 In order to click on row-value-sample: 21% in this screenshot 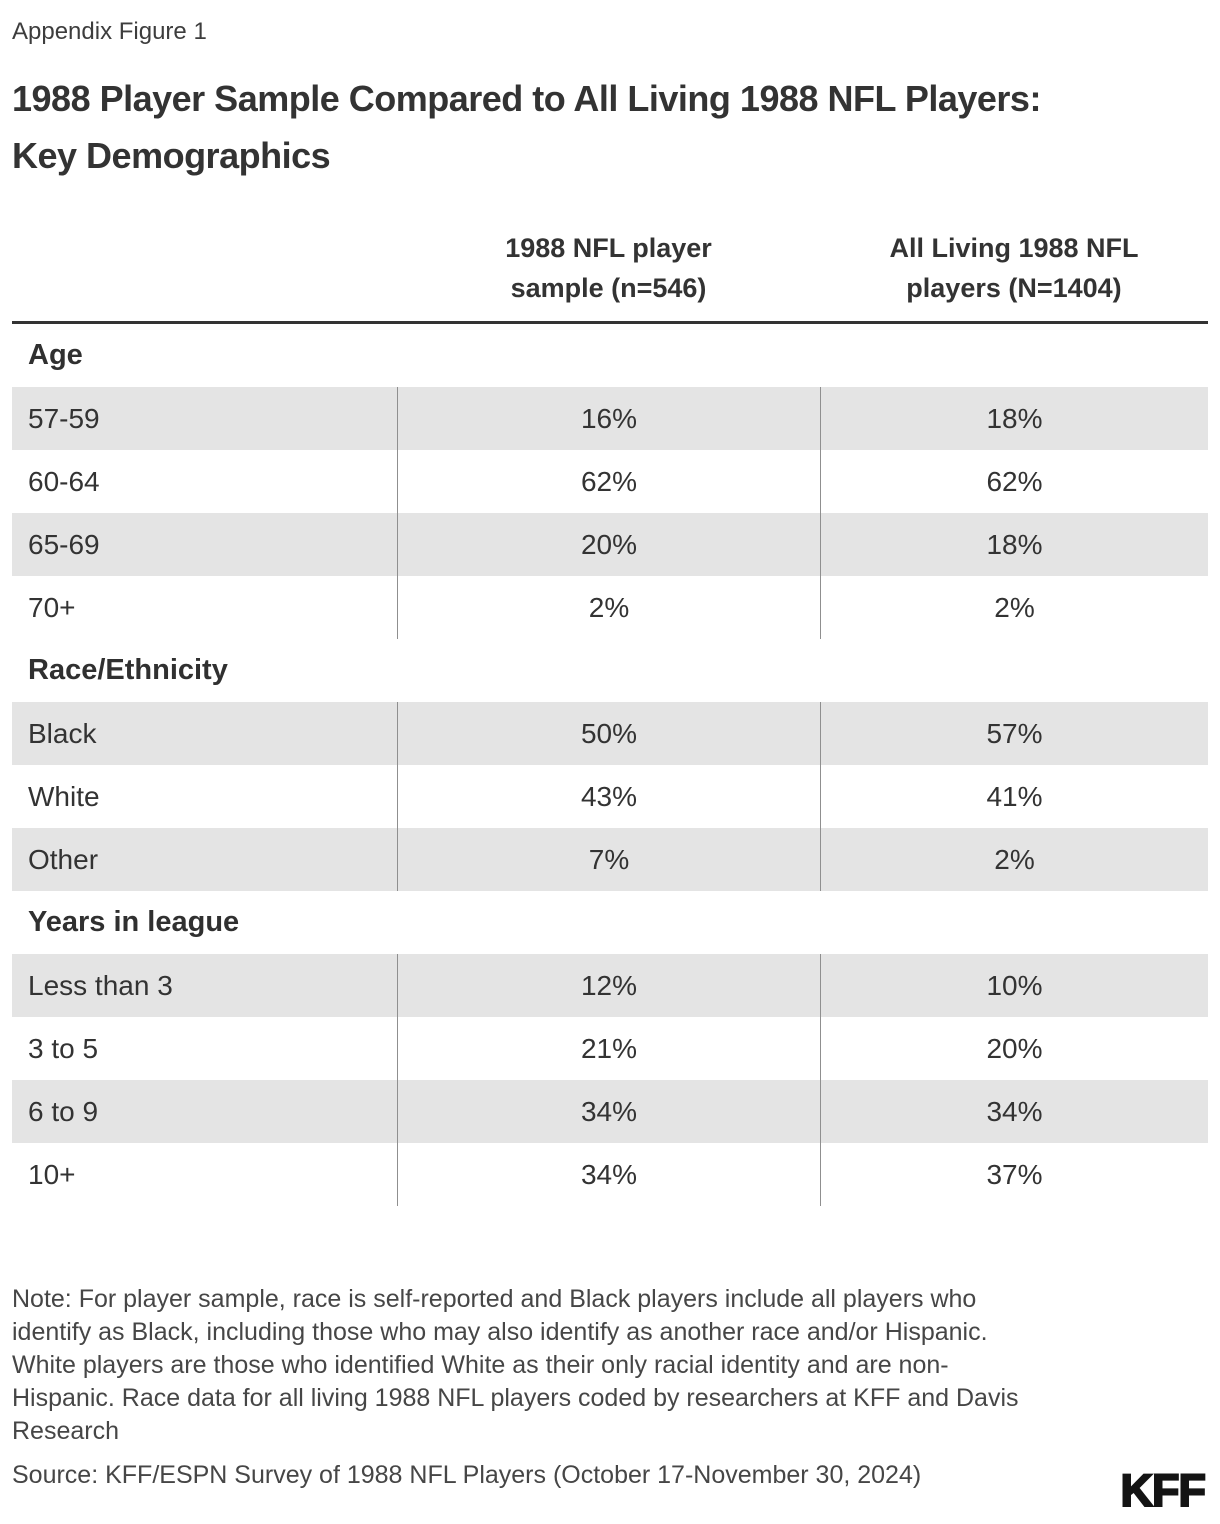, I will do `click(608, 1048)`.